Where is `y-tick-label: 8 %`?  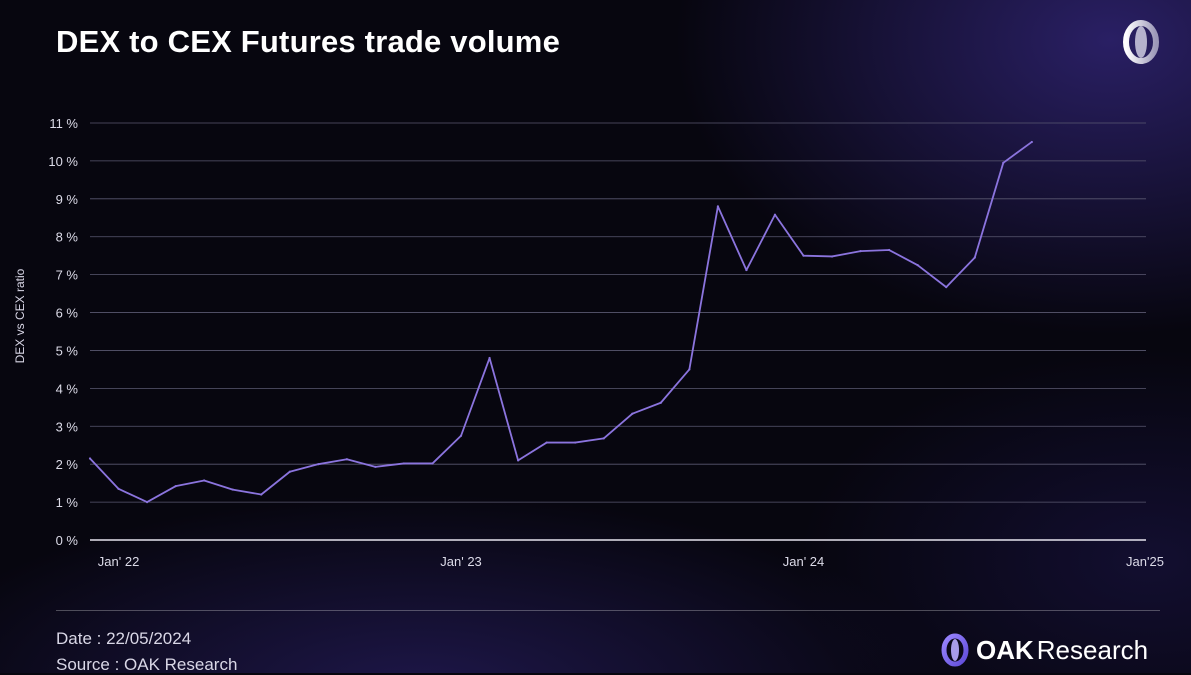 y-tick-label: 8 % is located at coordinates (67, 237).